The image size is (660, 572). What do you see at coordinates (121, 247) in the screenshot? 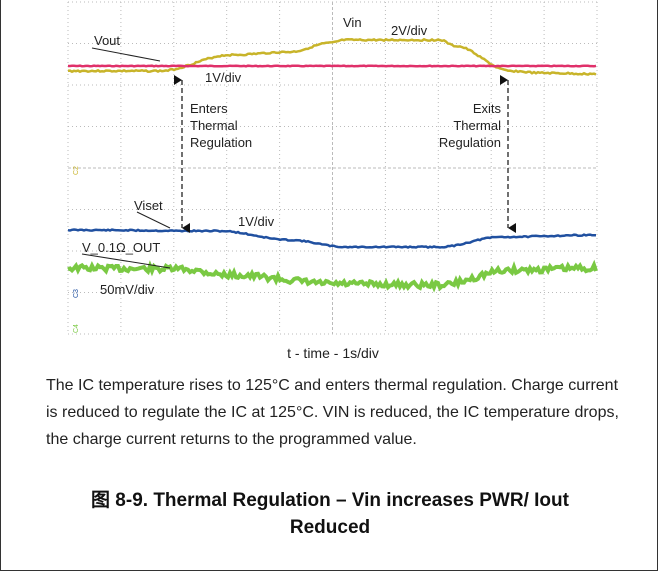
I see `vout2-label: V_0.1Ω_OUT` at bounding box center [121, 247].